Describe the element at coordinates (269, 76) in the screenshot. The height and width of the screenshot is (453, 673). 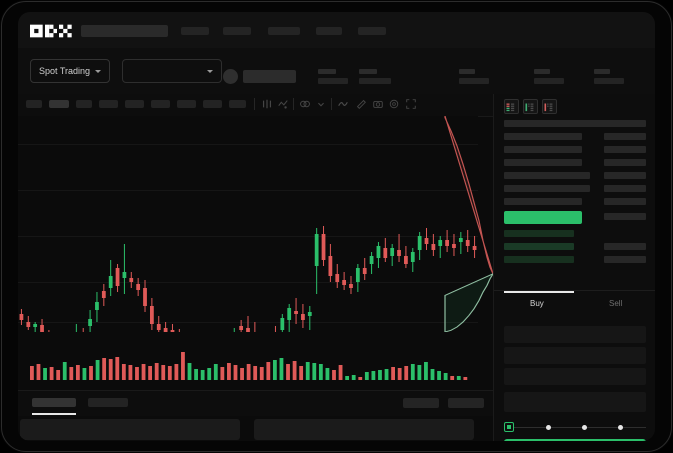
I see `pair-name-label` at that location.